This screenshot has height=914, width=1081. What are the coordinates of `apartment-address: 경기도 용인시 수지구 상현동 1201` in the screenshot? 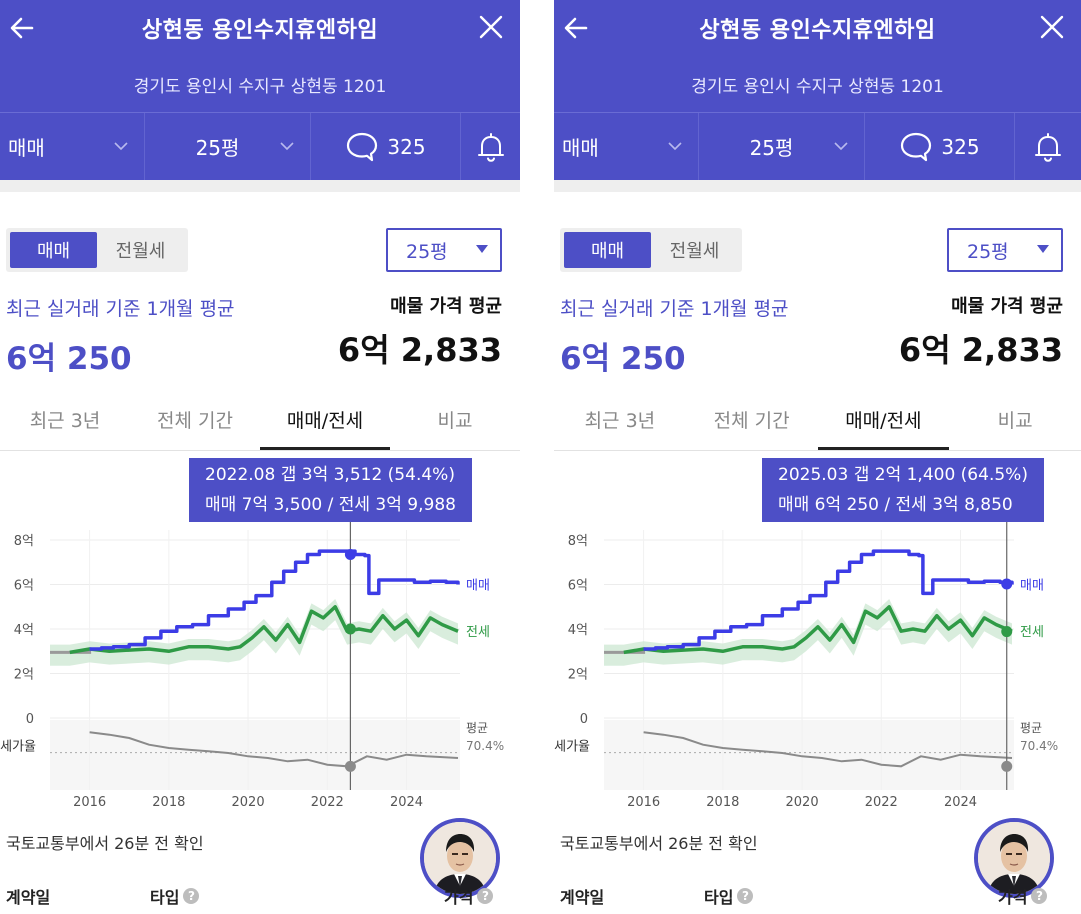 It's located at (817, 87).